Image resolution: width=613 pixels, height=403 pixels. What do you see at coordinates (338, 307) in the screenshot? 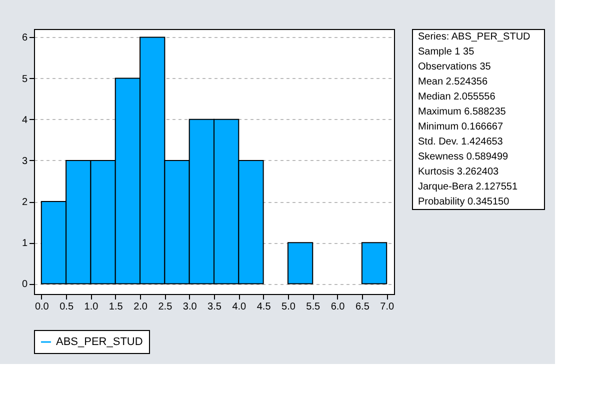
I see `x-tick-label: 6.0` at bounding box center [338, 307].